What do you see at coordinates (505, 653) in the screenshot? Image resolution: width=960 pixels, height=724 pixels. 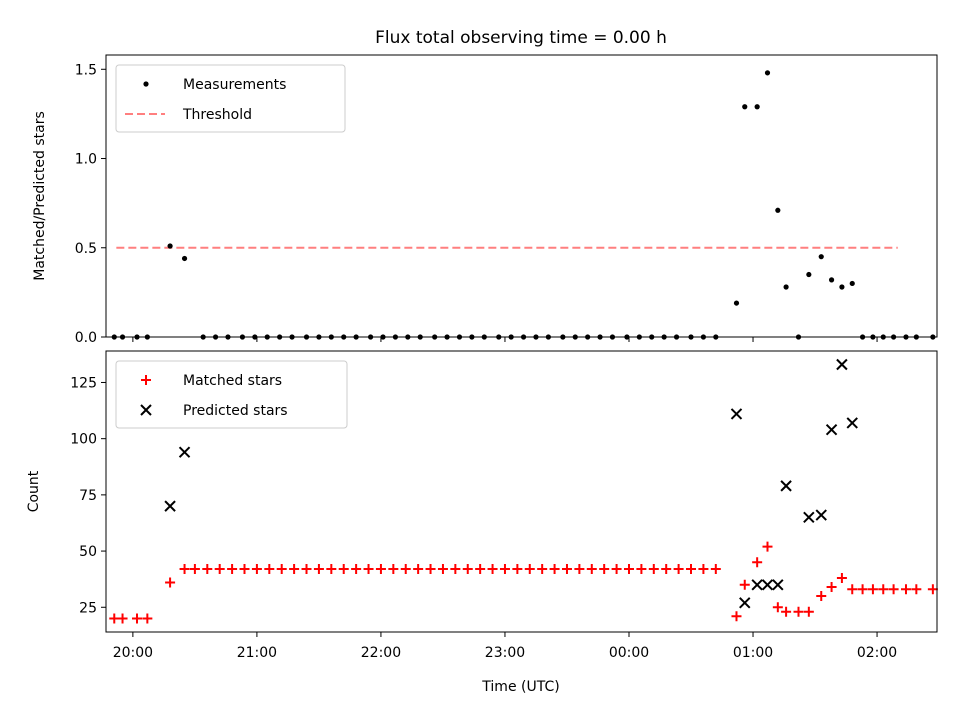 I see `x-tick-label: 23:00` at bounding box center [505, 653].